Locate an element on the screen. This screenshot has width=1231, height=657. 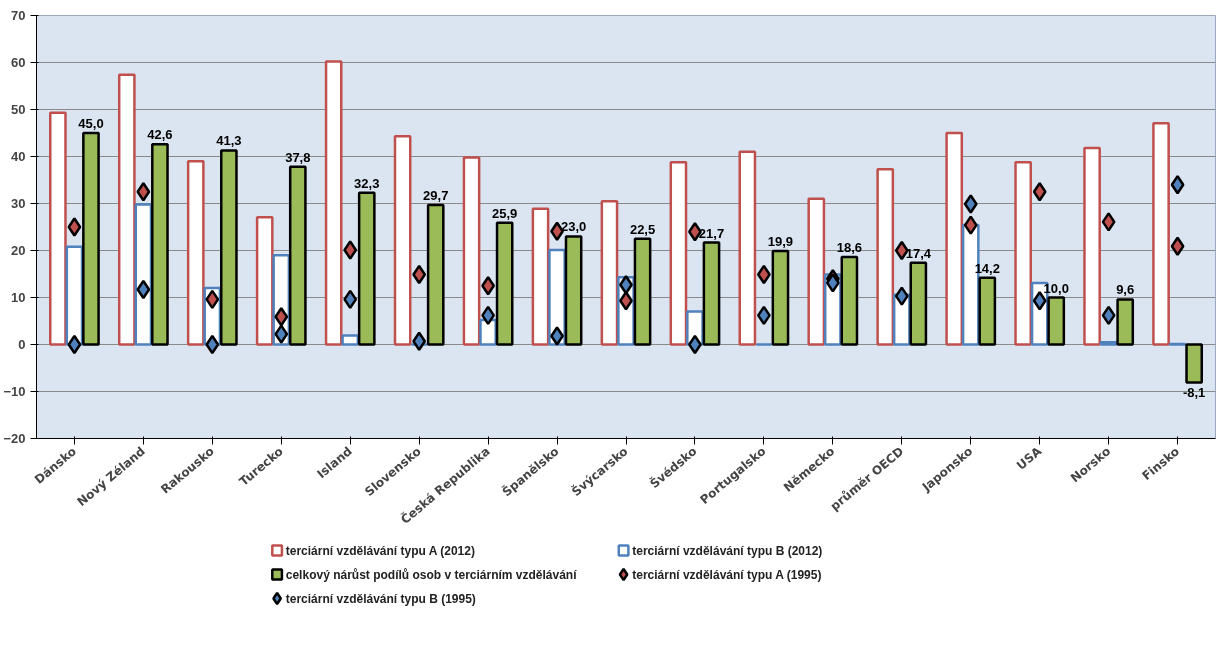
data-label: 9,6 is located at coordinates (1125, 290).